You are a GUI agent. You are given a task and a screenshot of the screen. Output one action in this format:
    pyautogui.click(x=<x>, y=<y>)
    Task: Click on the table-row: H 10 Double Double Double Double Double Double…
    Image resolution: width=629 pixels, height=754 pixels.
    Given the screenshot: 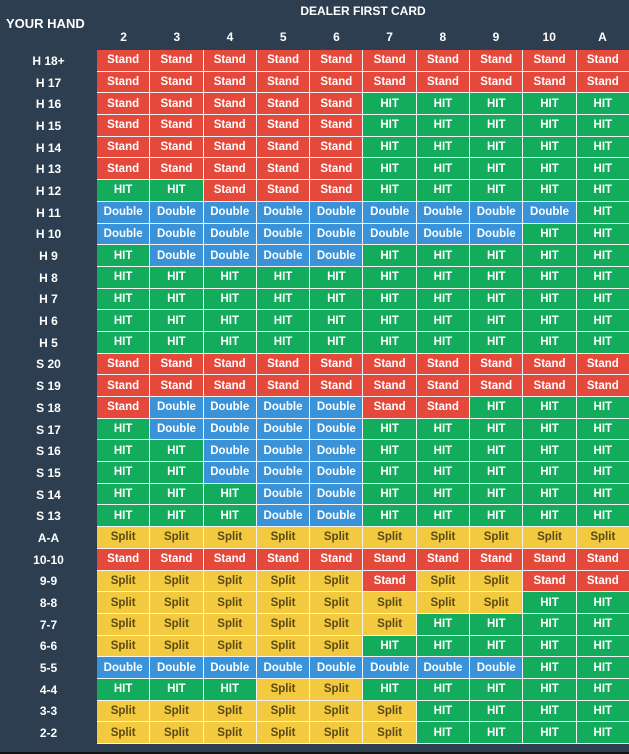 What is the action you would take?
    pyautogui.click(x=314, y=234)
    